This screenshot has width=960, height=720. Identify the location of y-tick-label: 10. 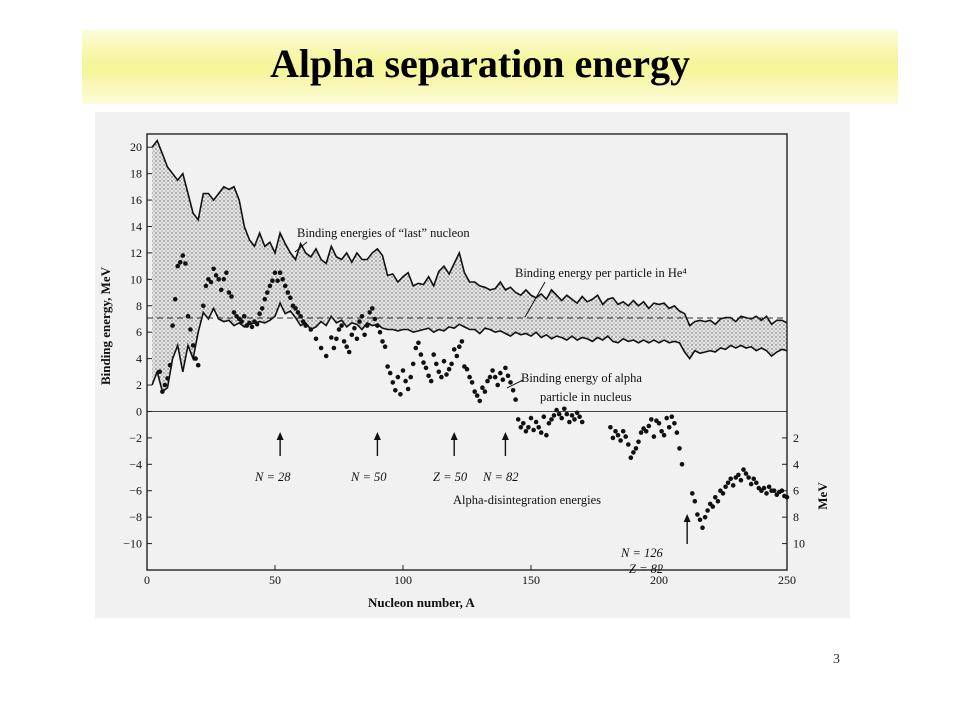
(136, 279).